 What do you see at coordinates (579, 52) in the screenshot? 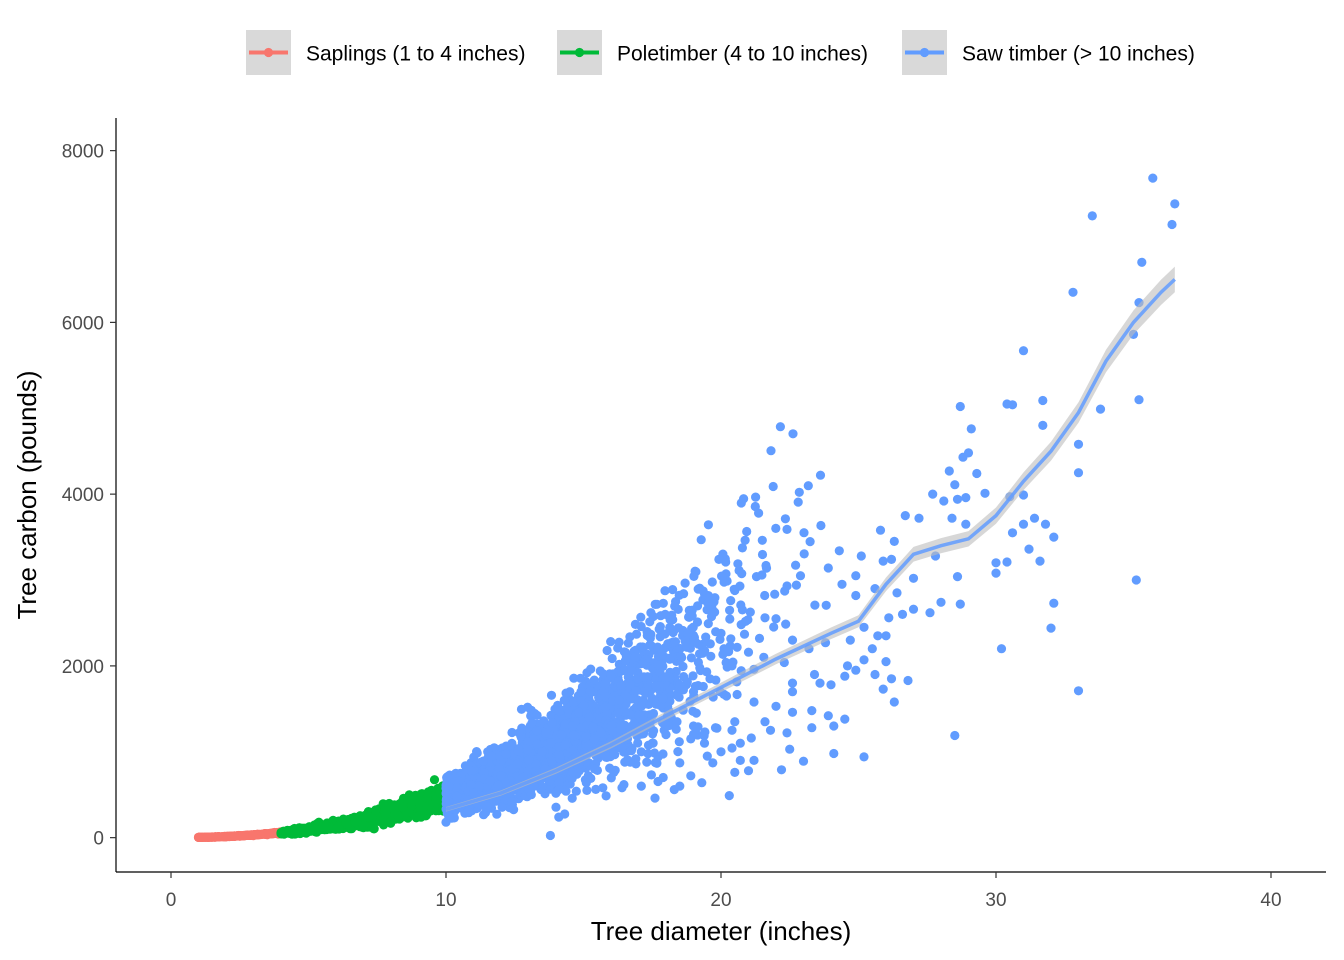
I see `legend-key-point` at bounding box center [579, 52].